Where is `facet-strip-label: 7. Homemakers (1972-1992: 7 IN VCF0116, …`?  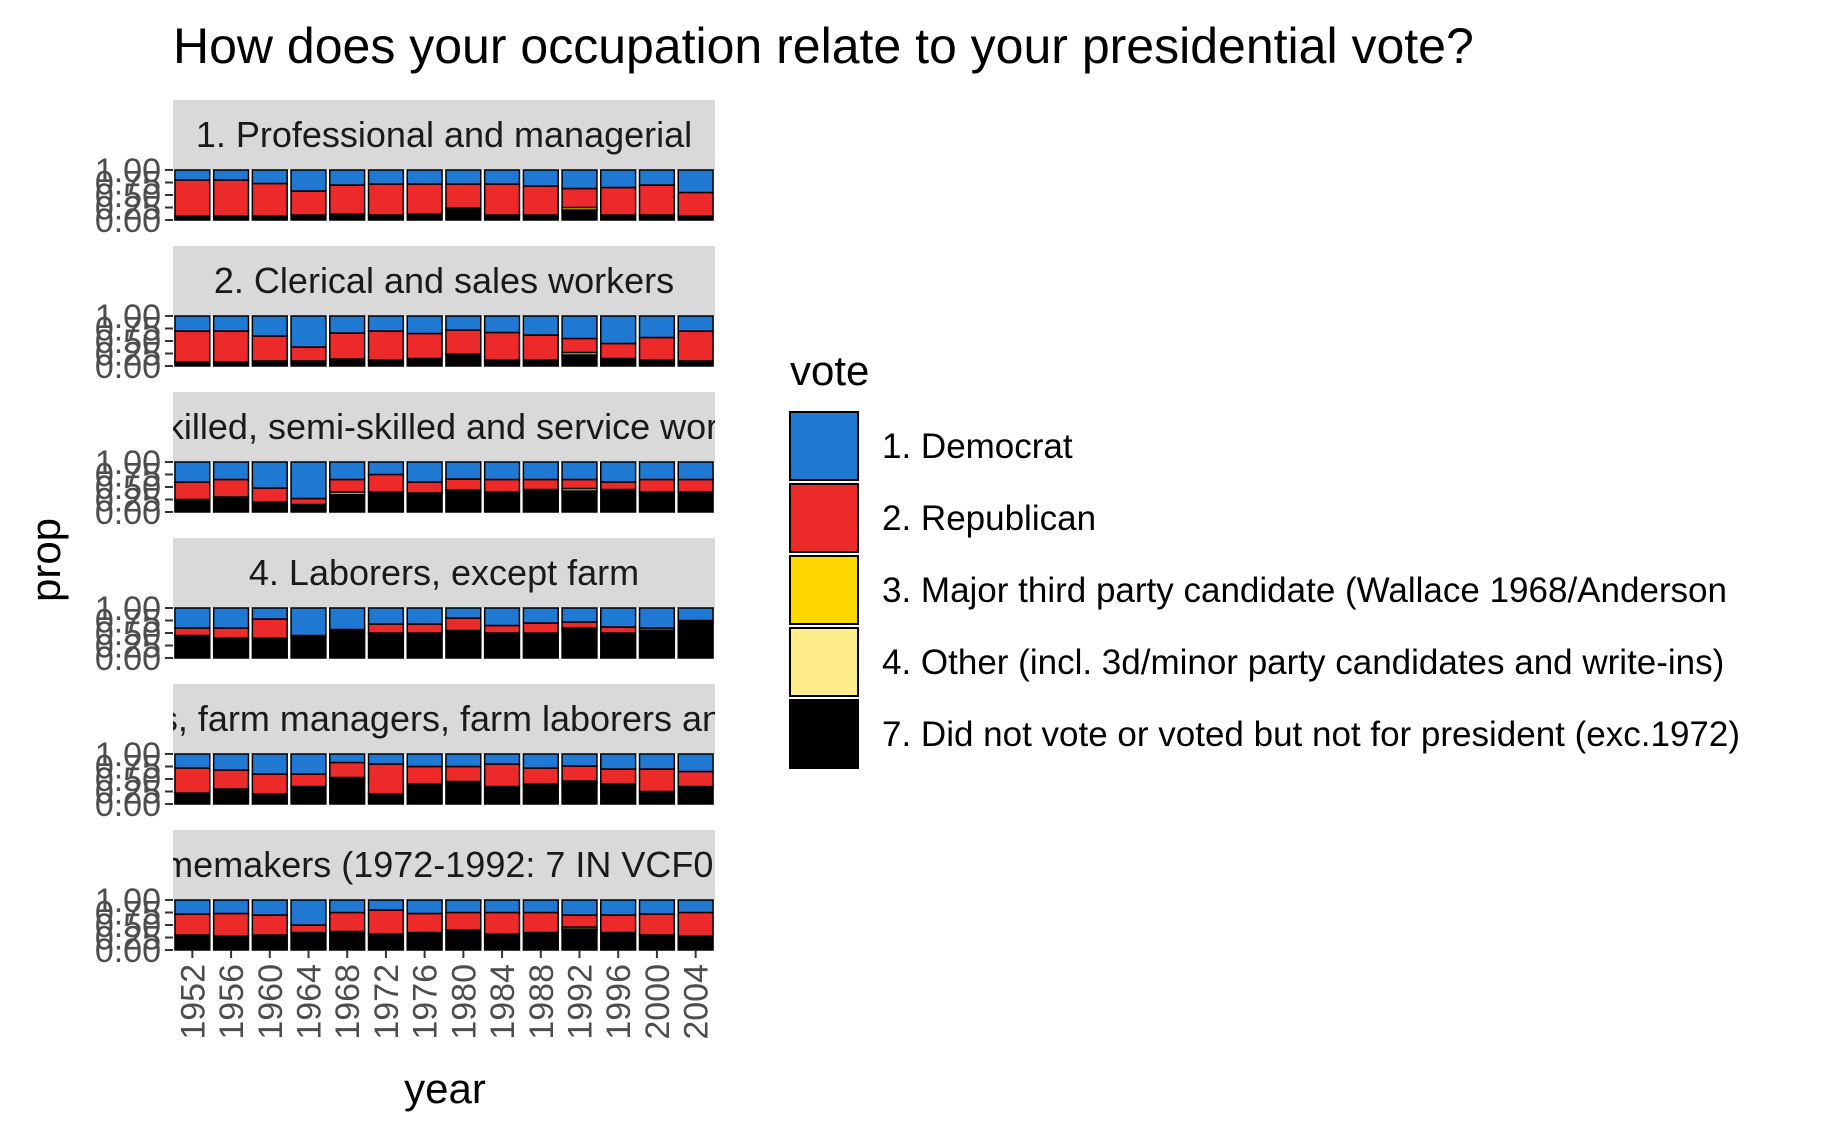 facet-strip-label: 7. Homemakers (1972-1992: 7 IN VCF0116, … is located at coordinates (444, 864).